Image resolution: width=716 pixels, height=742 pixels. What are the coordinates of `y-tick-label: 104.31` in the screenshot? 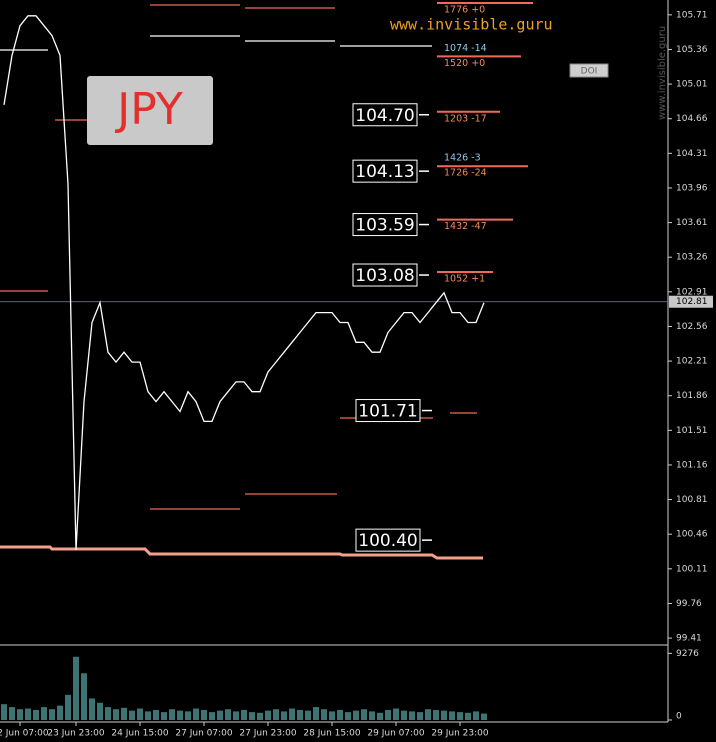 It's located at (692, 154).